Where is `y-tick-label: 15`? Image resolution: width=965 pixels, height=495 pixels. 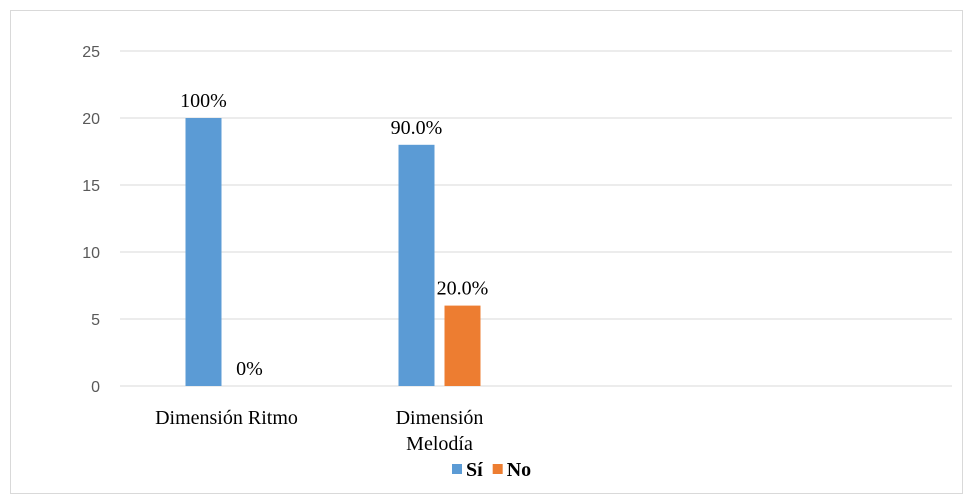
y-tick-label: 15 is located at coordinates (91, 186).